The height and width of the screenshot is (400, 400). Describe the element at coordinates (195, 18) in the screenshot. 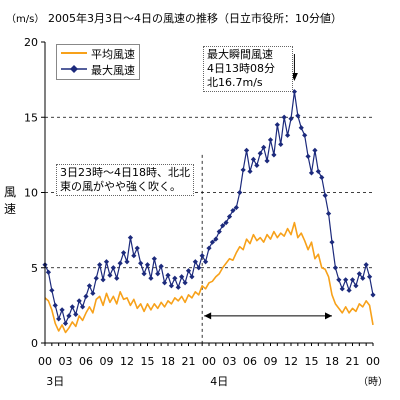

I see `chart-title: 2005年3月3日～4日の風速の推移（日立市役所：10分値）` at that location.